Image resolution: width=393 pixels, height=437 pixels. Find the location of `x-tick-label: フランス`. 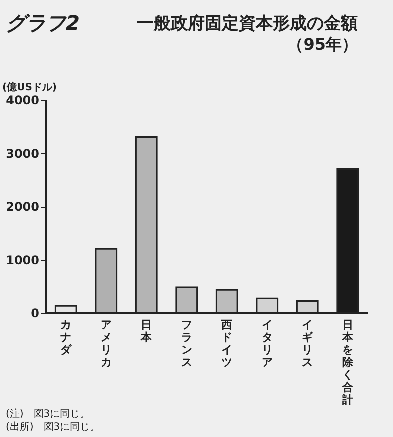

x-tick-label: フランス is located at coordinates (186, 343).